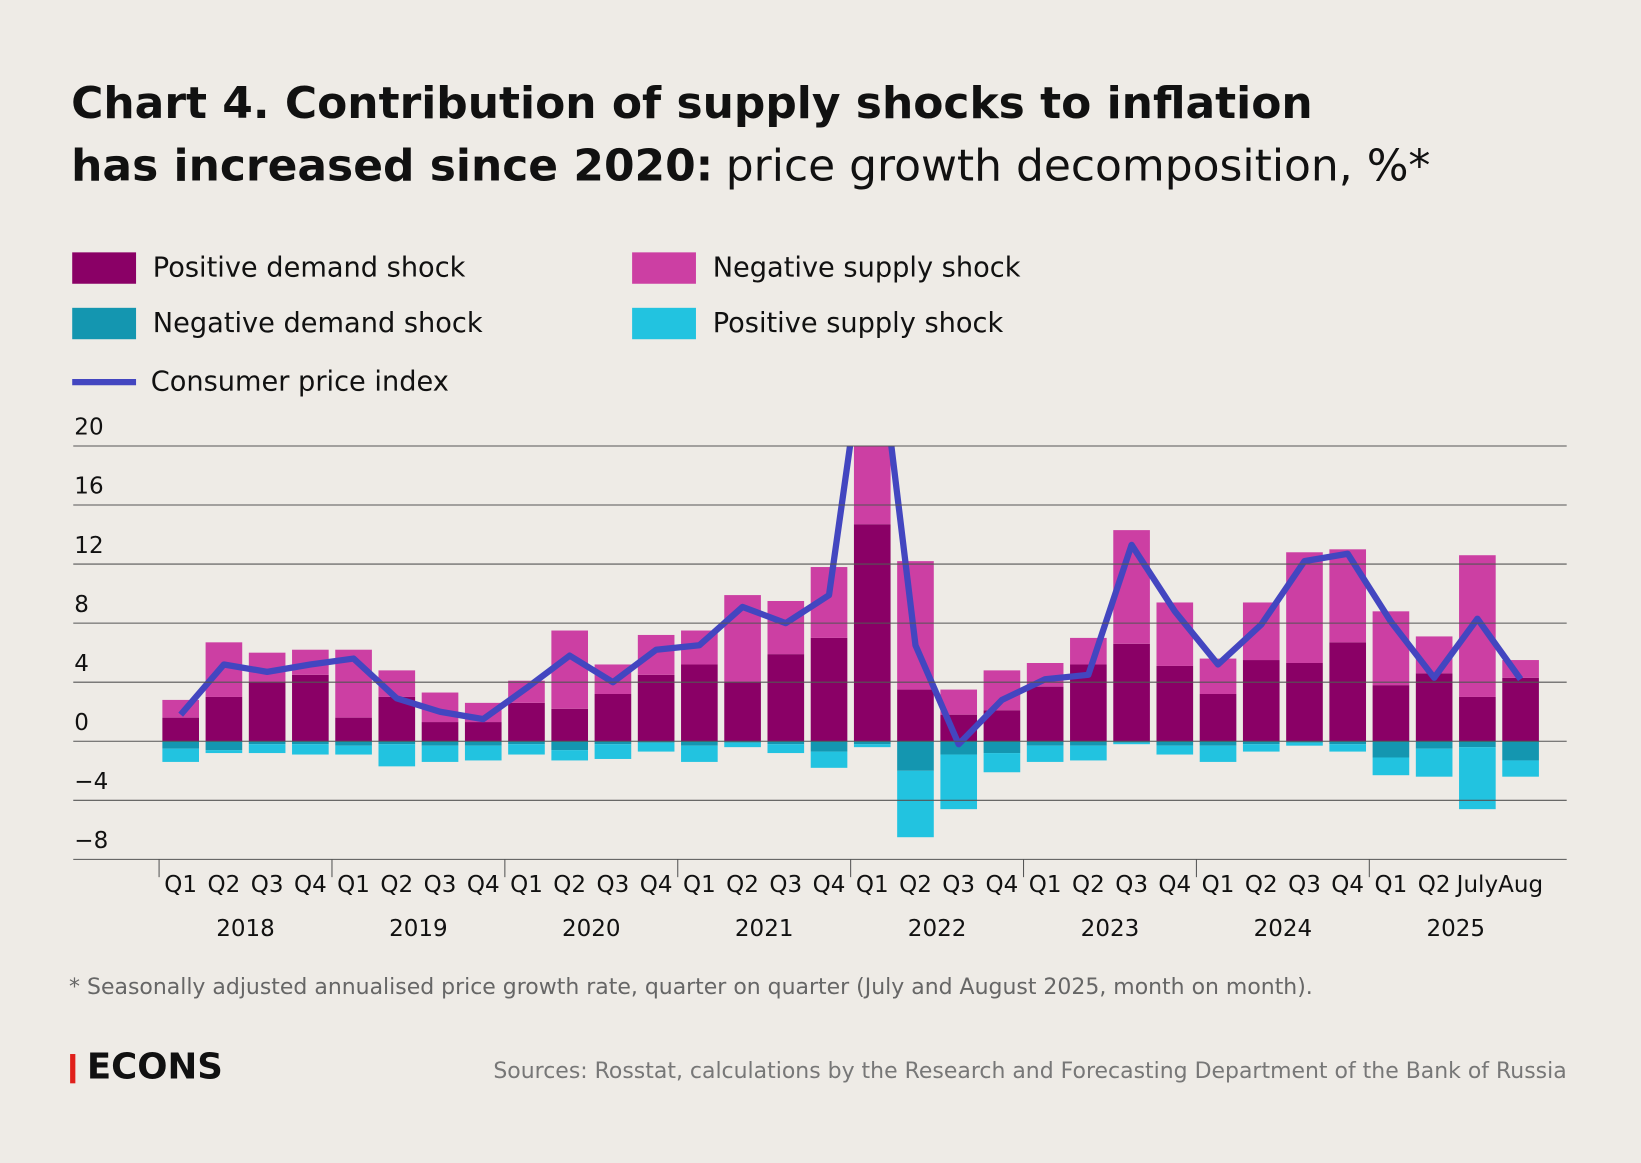  Describe the element at coordinates (1520, 885) in the screenshot. I see `x-tick-label: Aug` at that location.